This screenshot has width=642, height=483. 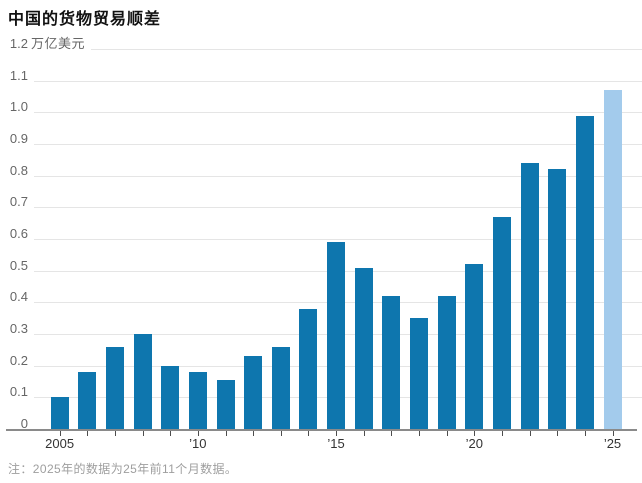 What do you see at coordinates (88, 433) in the screenshot?
I see `xtick-mark-2006` at bounding box center [88, 433].